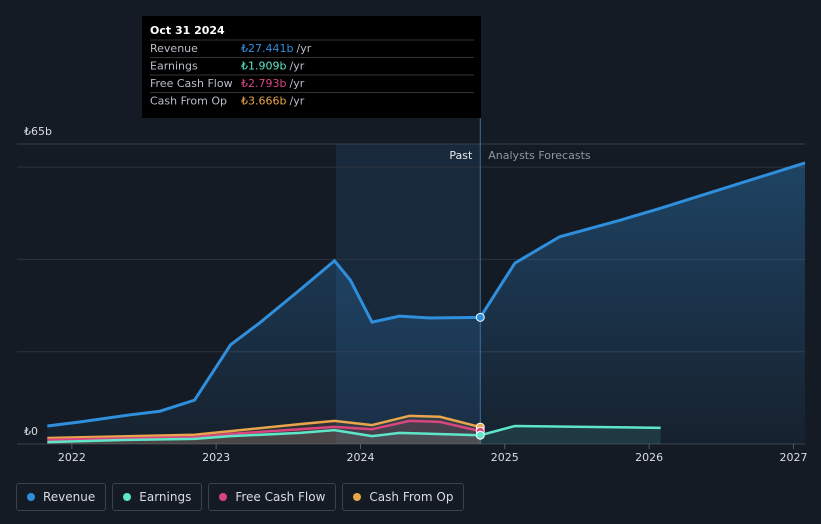 The height and width of the screenshot is (524, 821). Describe the element at coordinates (216, 457) in the screenshot. I see `x-tick-label: 2023` at that location.